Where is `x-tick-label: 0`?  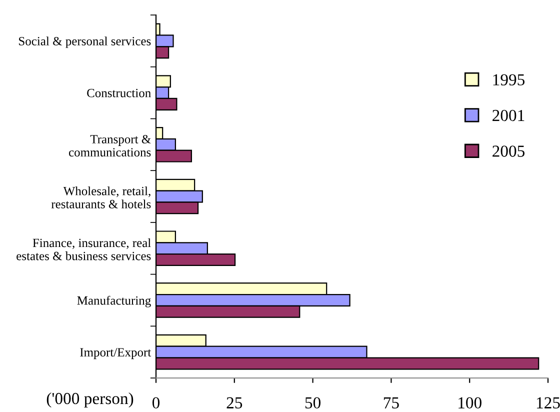 x-tick-label: 0 is located at coordinates (156, 402).